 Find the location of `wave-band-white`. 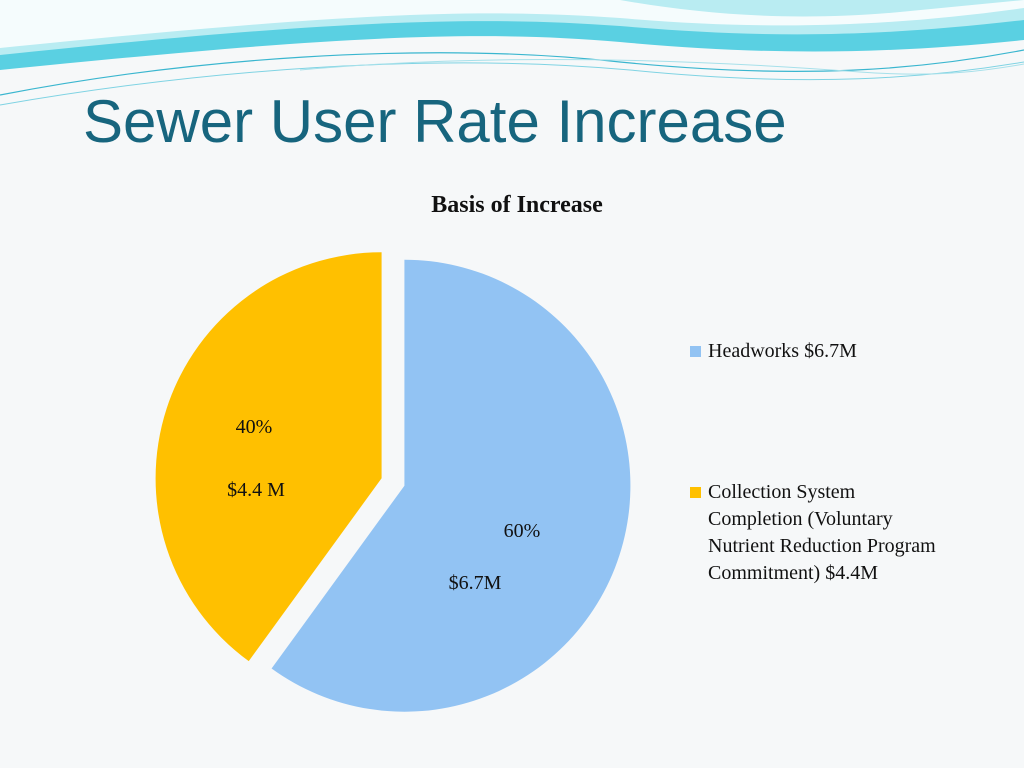

wave-band-white is located at coordinates (512, 24).